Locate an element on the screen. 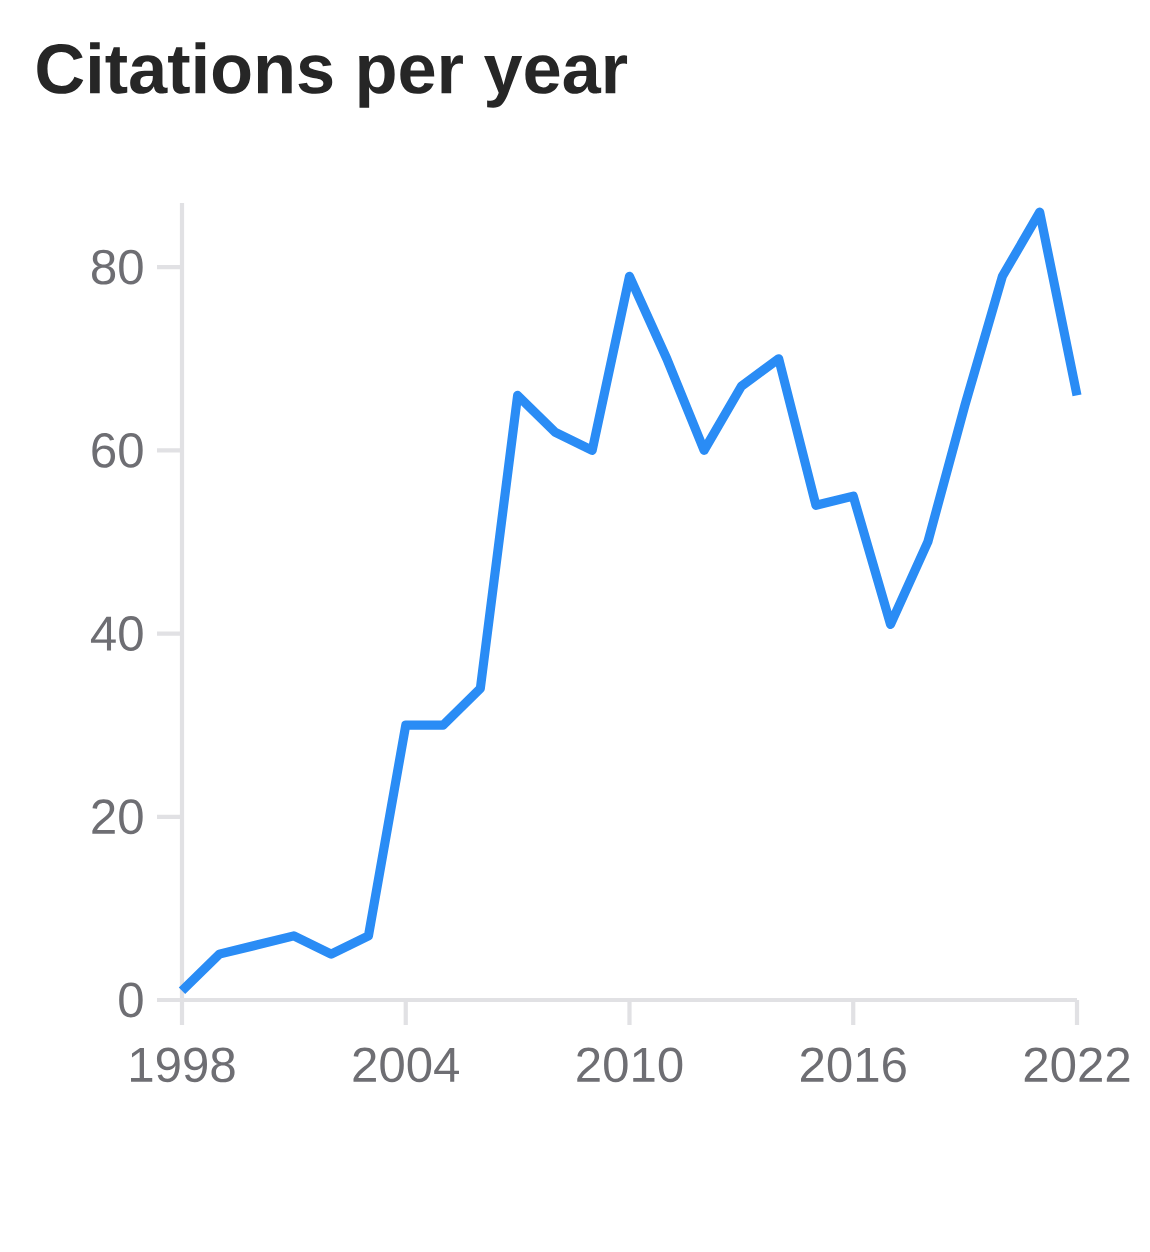 The image size is (1150, 1252). x-tick-label: 2004 is located at coordinates (406, 1065).